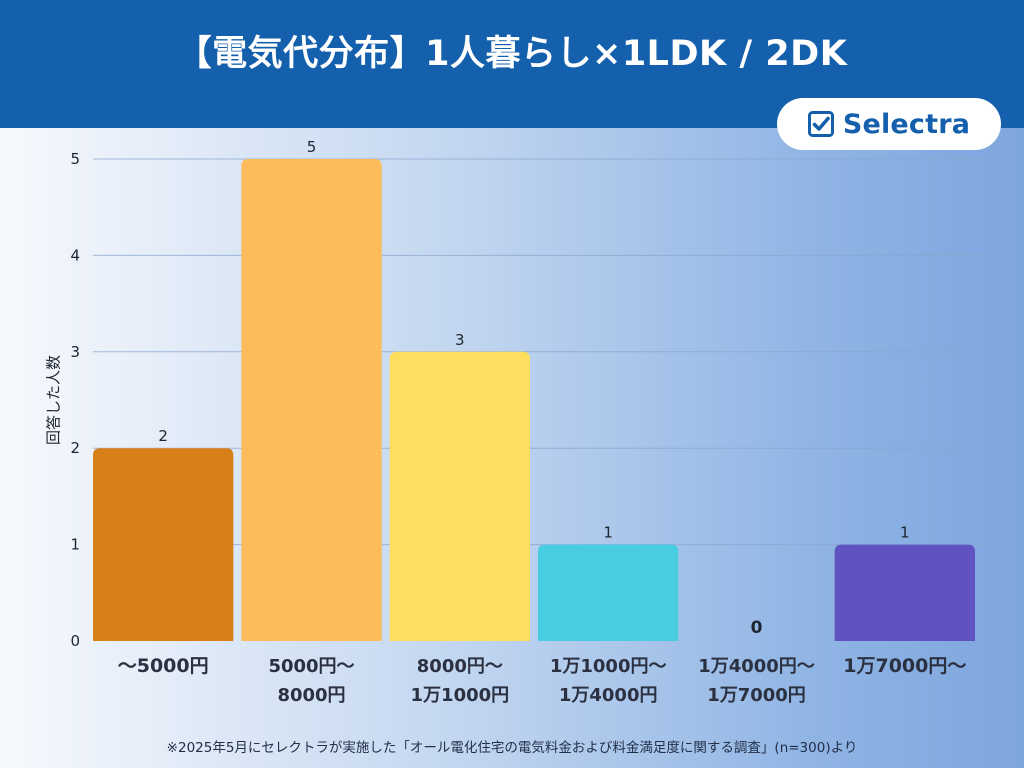 This screenshot has height=768, width=1024. I want to click on data-label: 5, so click(312, 147).